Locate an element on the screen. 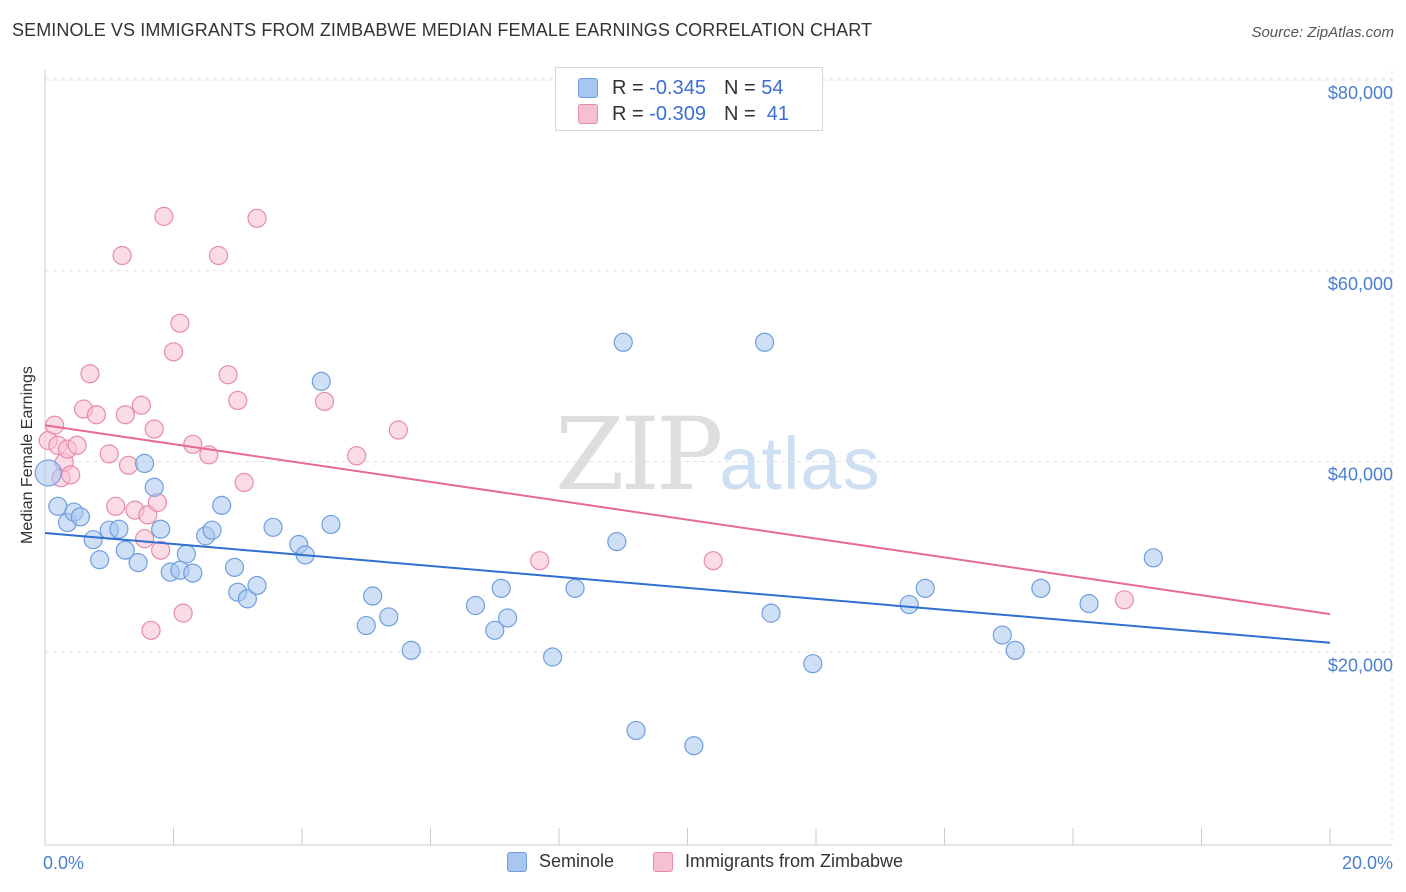 The height and width of the screenshot is (892, 1406). seminole-trend-line is located at coordinates (687, 588).